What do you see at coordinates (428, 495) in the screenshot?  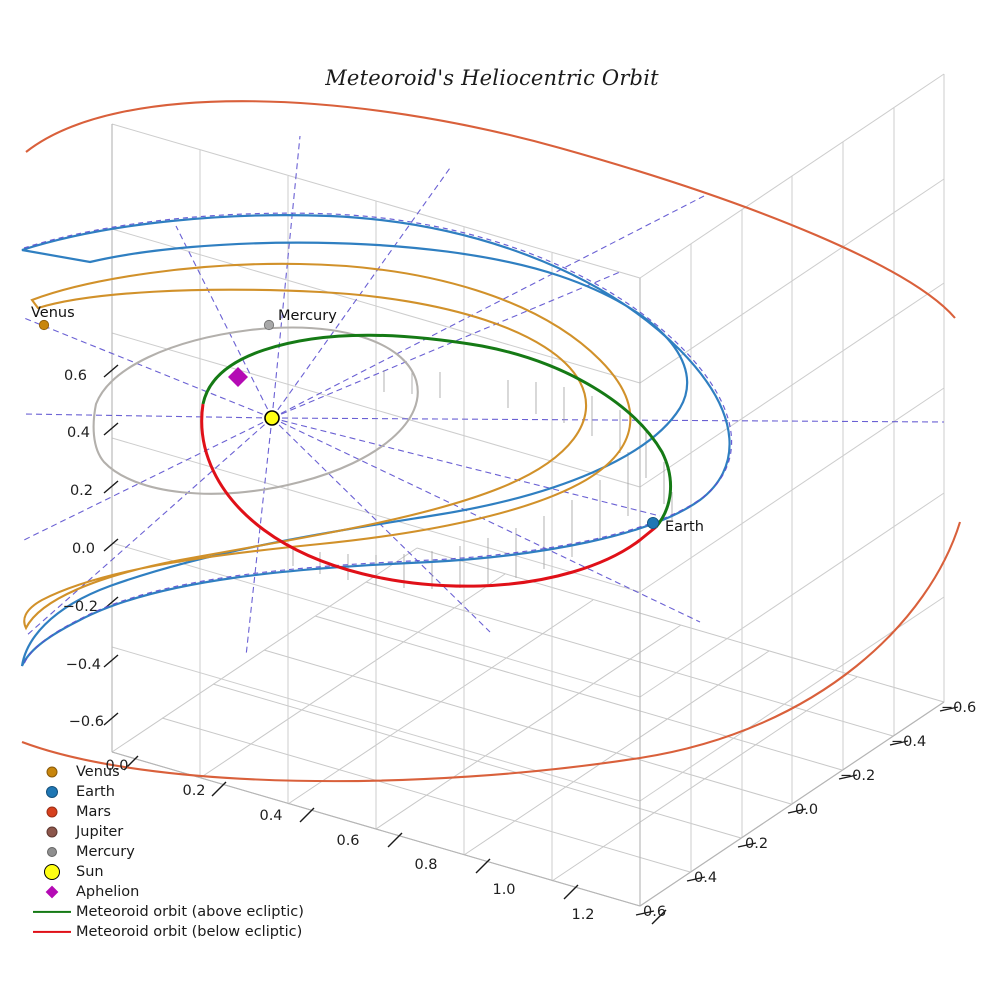 I see `meteoroid-orbit-below-ecliptic` at bounding box center [428, 495].